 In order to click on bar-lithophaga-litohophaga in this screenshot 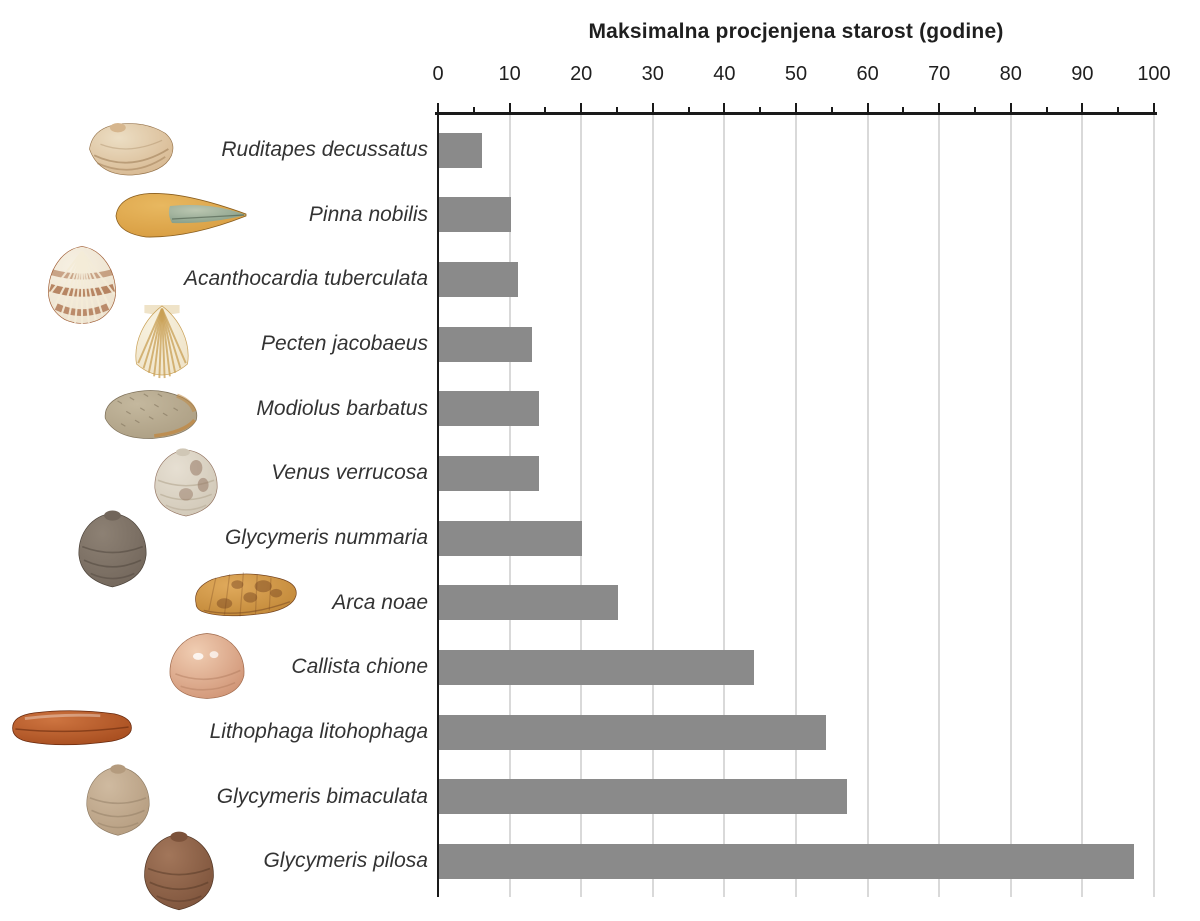, I will do `click(632, 732)`.